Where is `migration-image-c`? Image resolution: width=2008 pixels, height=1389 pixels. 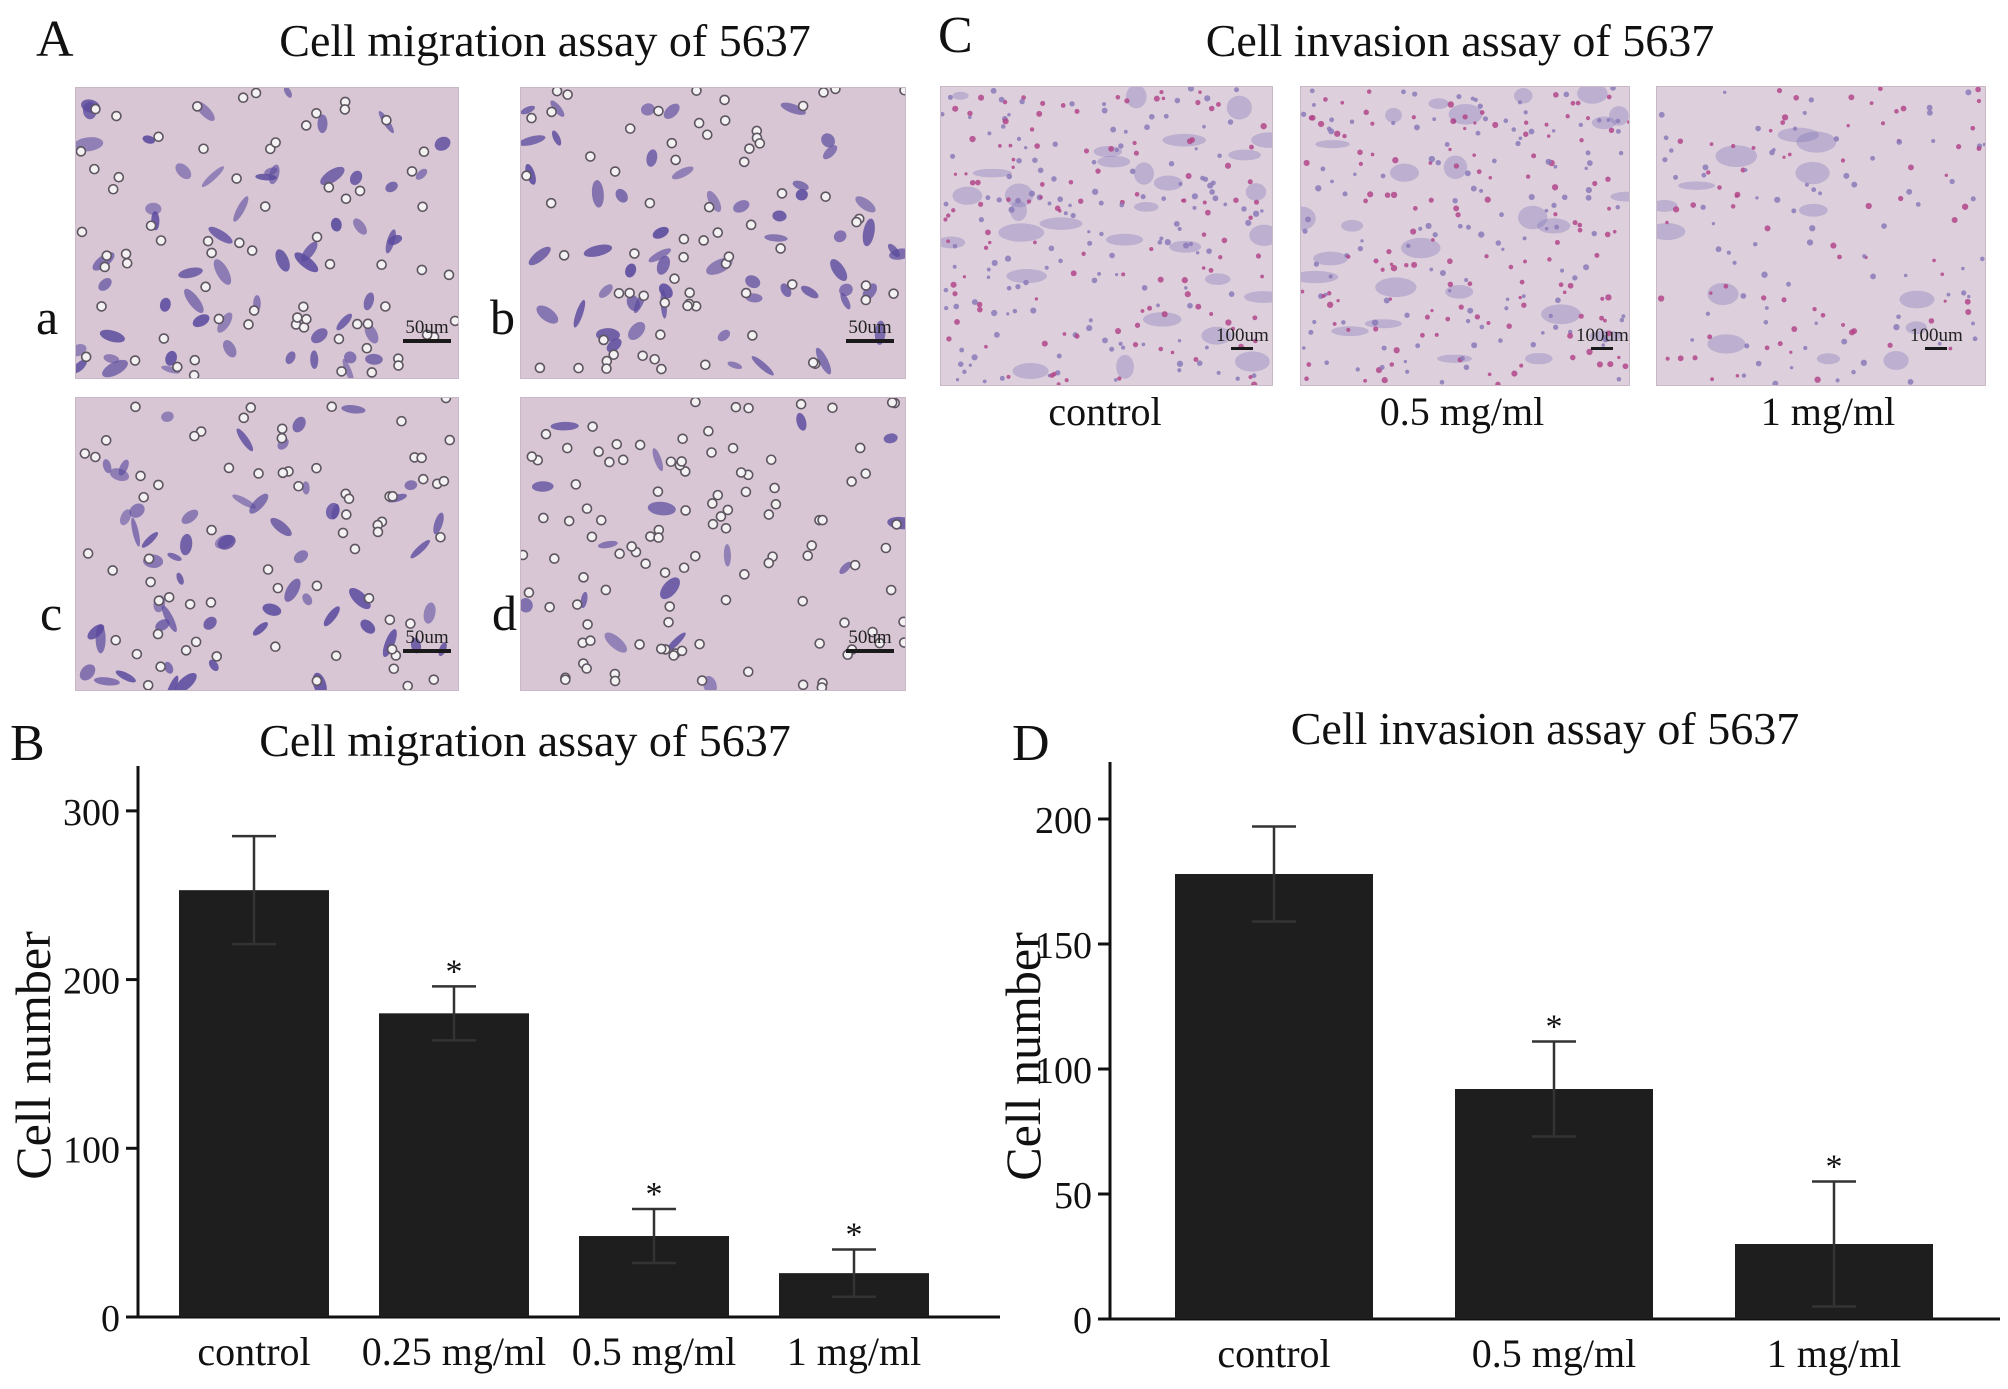
migration-image-c is located at coordinates (267, 544).